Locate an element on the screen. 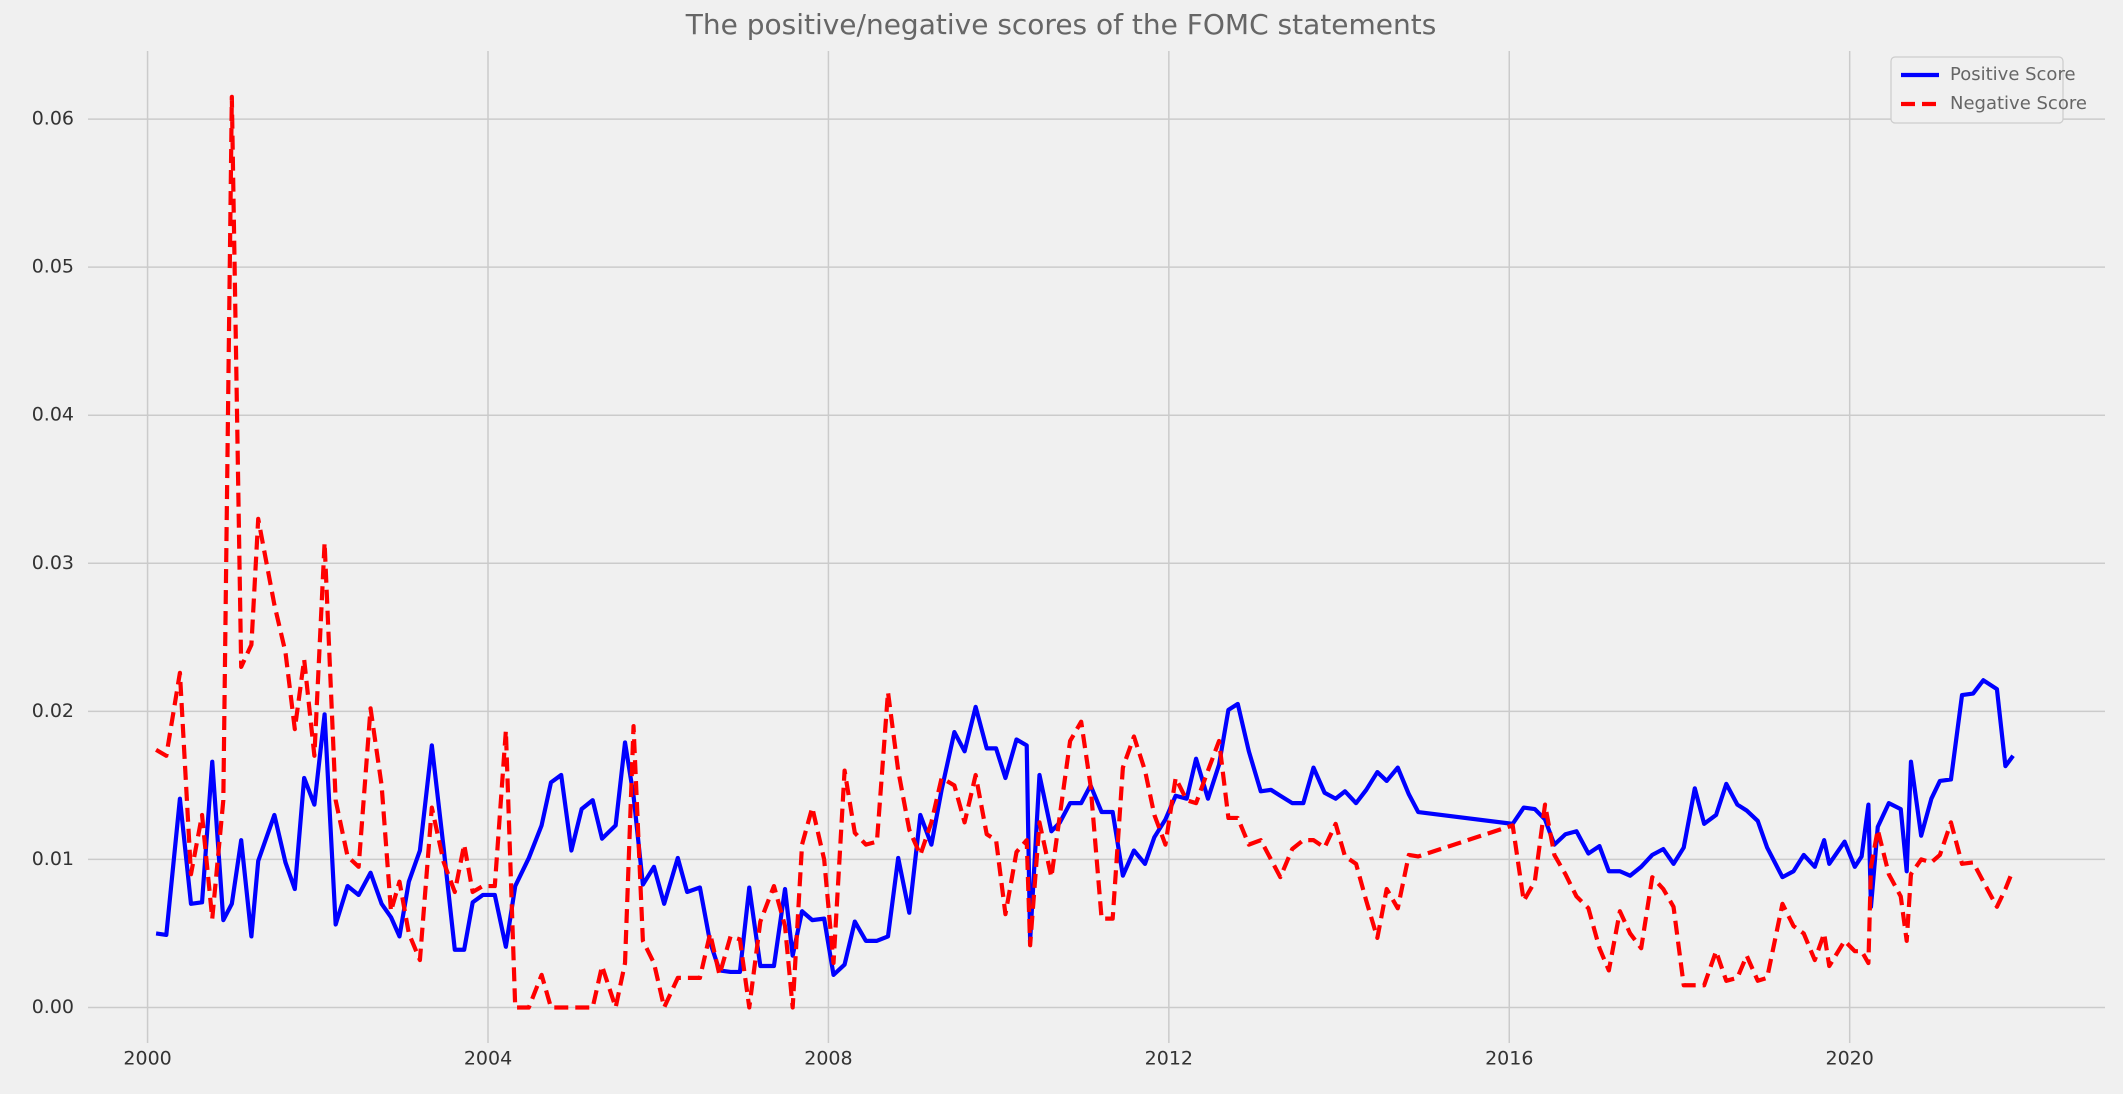 The image size is (2123, 1094). y-tick-label: 0.02 is located at coordinates (53, 711).